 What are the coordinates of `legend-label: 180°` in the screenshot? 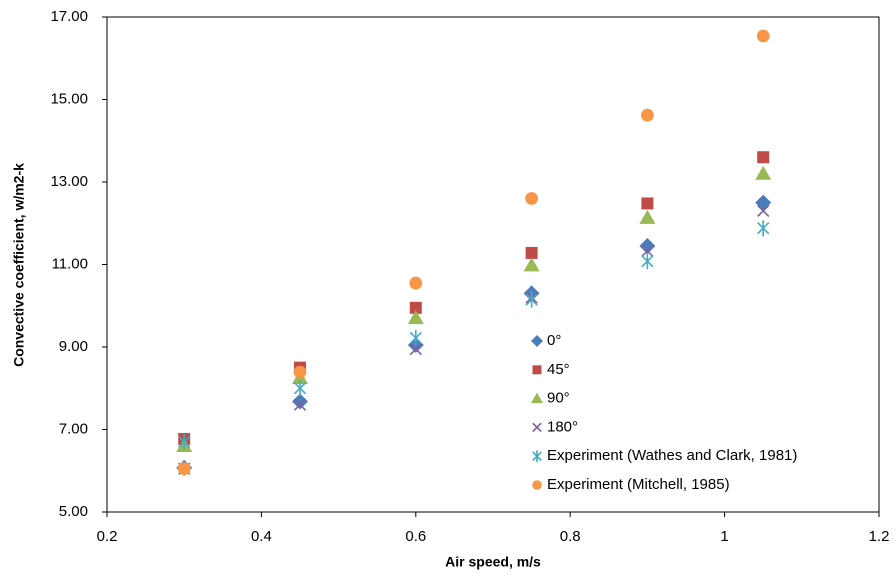 It's located at (562, 426).